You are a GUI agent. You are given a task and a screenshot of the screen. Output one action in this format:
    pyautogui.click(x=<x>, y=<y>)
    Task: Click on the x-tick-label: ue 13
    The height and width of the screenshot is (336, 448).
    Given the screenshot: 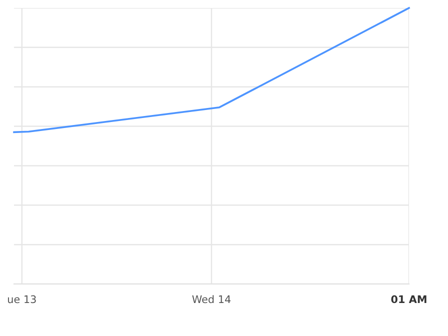 What is the action you would take?
    pyautogui.click(x=22, y=299)
    